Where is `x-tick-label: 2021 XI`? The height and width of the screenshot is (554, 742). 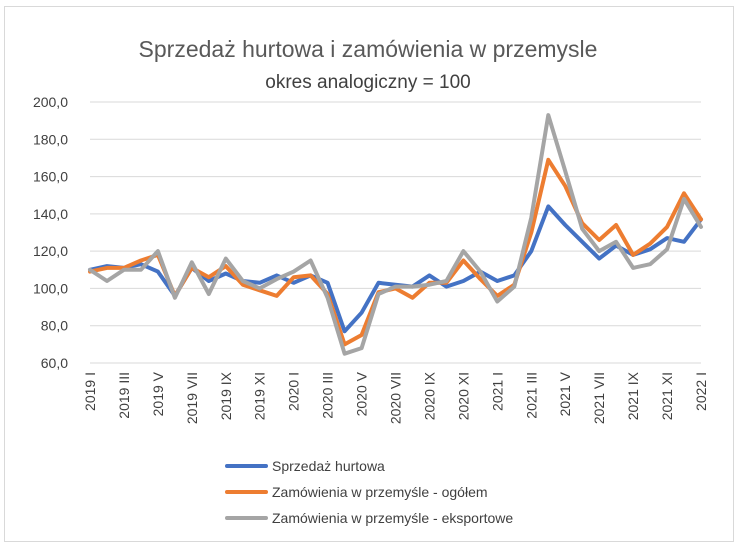 x-tick-label: 2021 XI is located at coordinates (667, 396).